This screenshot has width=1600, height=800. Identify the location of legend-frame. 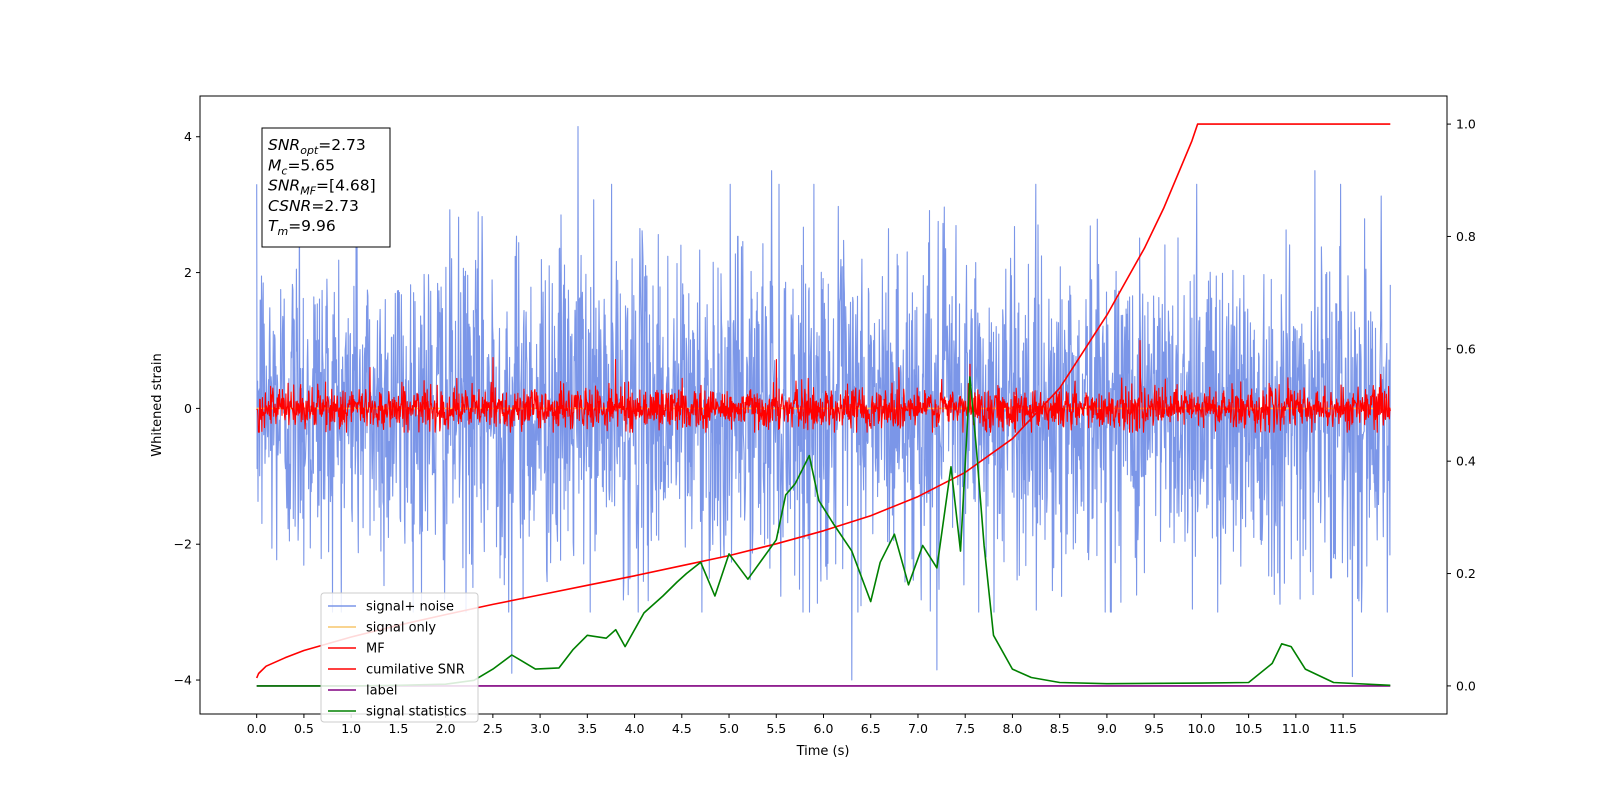
(399, 657).